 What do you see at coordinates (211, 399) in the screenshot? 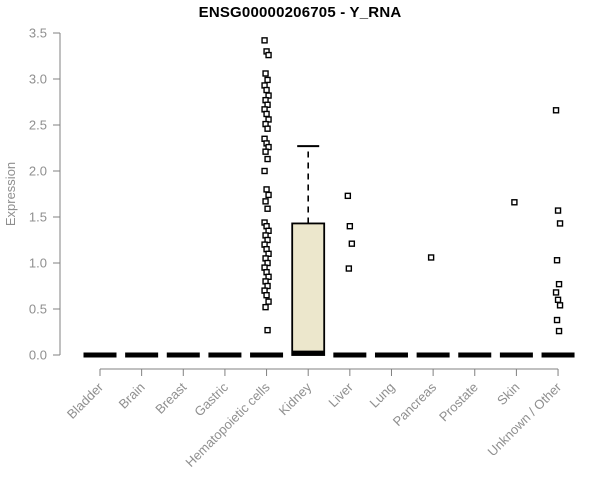
I see `x-axis-tick-label: Gastric` at bounding box center [211, 399].